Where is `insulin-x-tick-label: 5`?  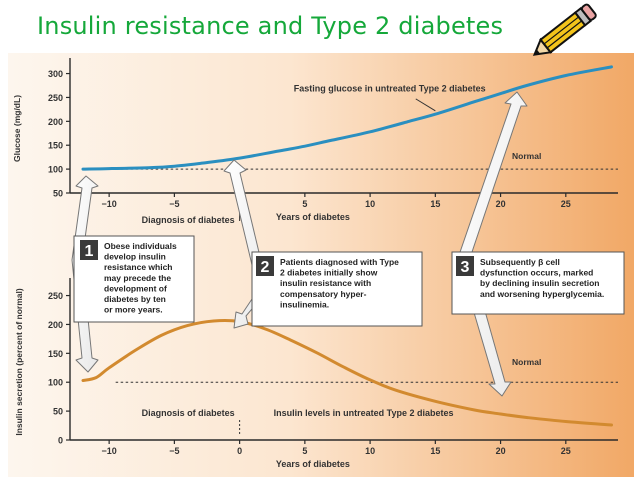
insulin-x-tick-label: 5 is located at coordinates (304, 451).